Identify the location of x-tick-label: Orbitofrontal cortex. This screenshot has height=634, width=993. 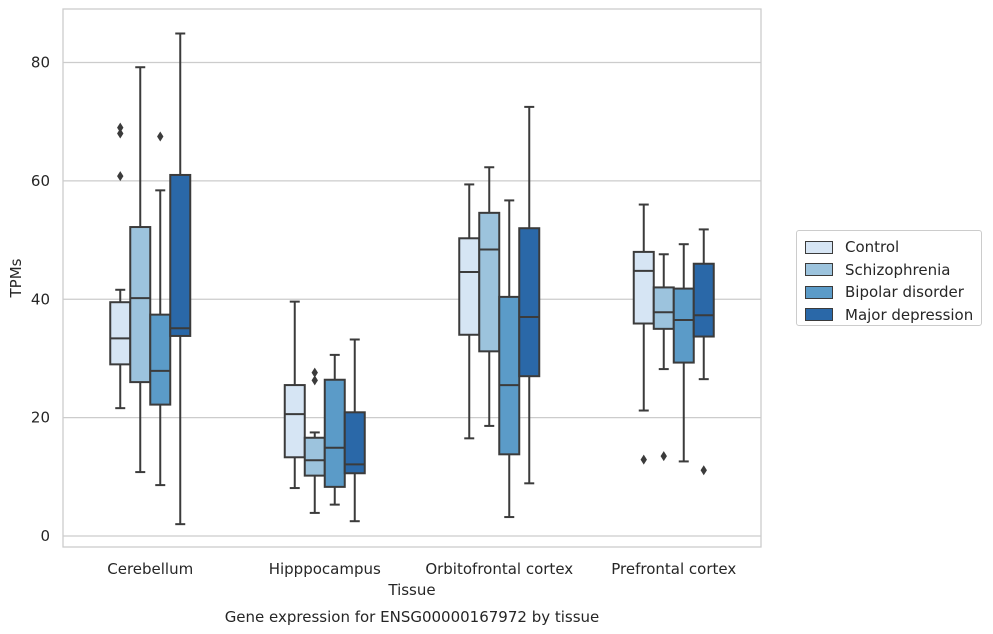
(499, 569).